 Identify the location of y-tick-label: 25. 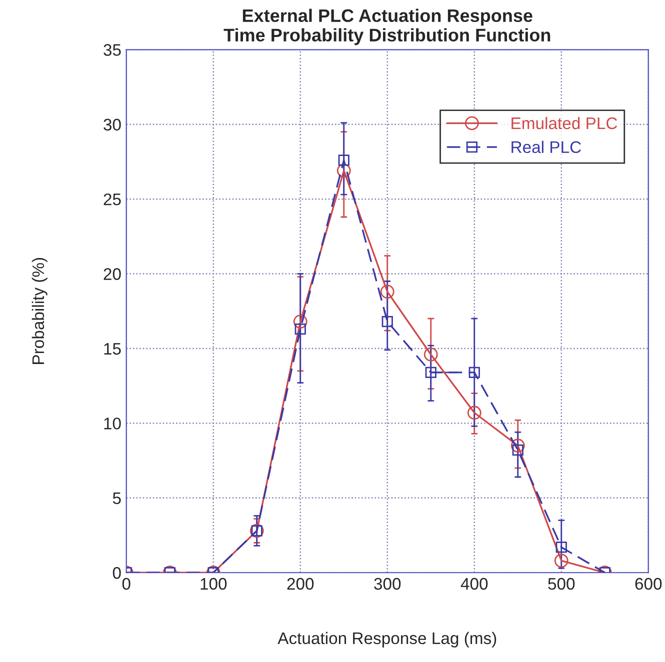
(112, 199).